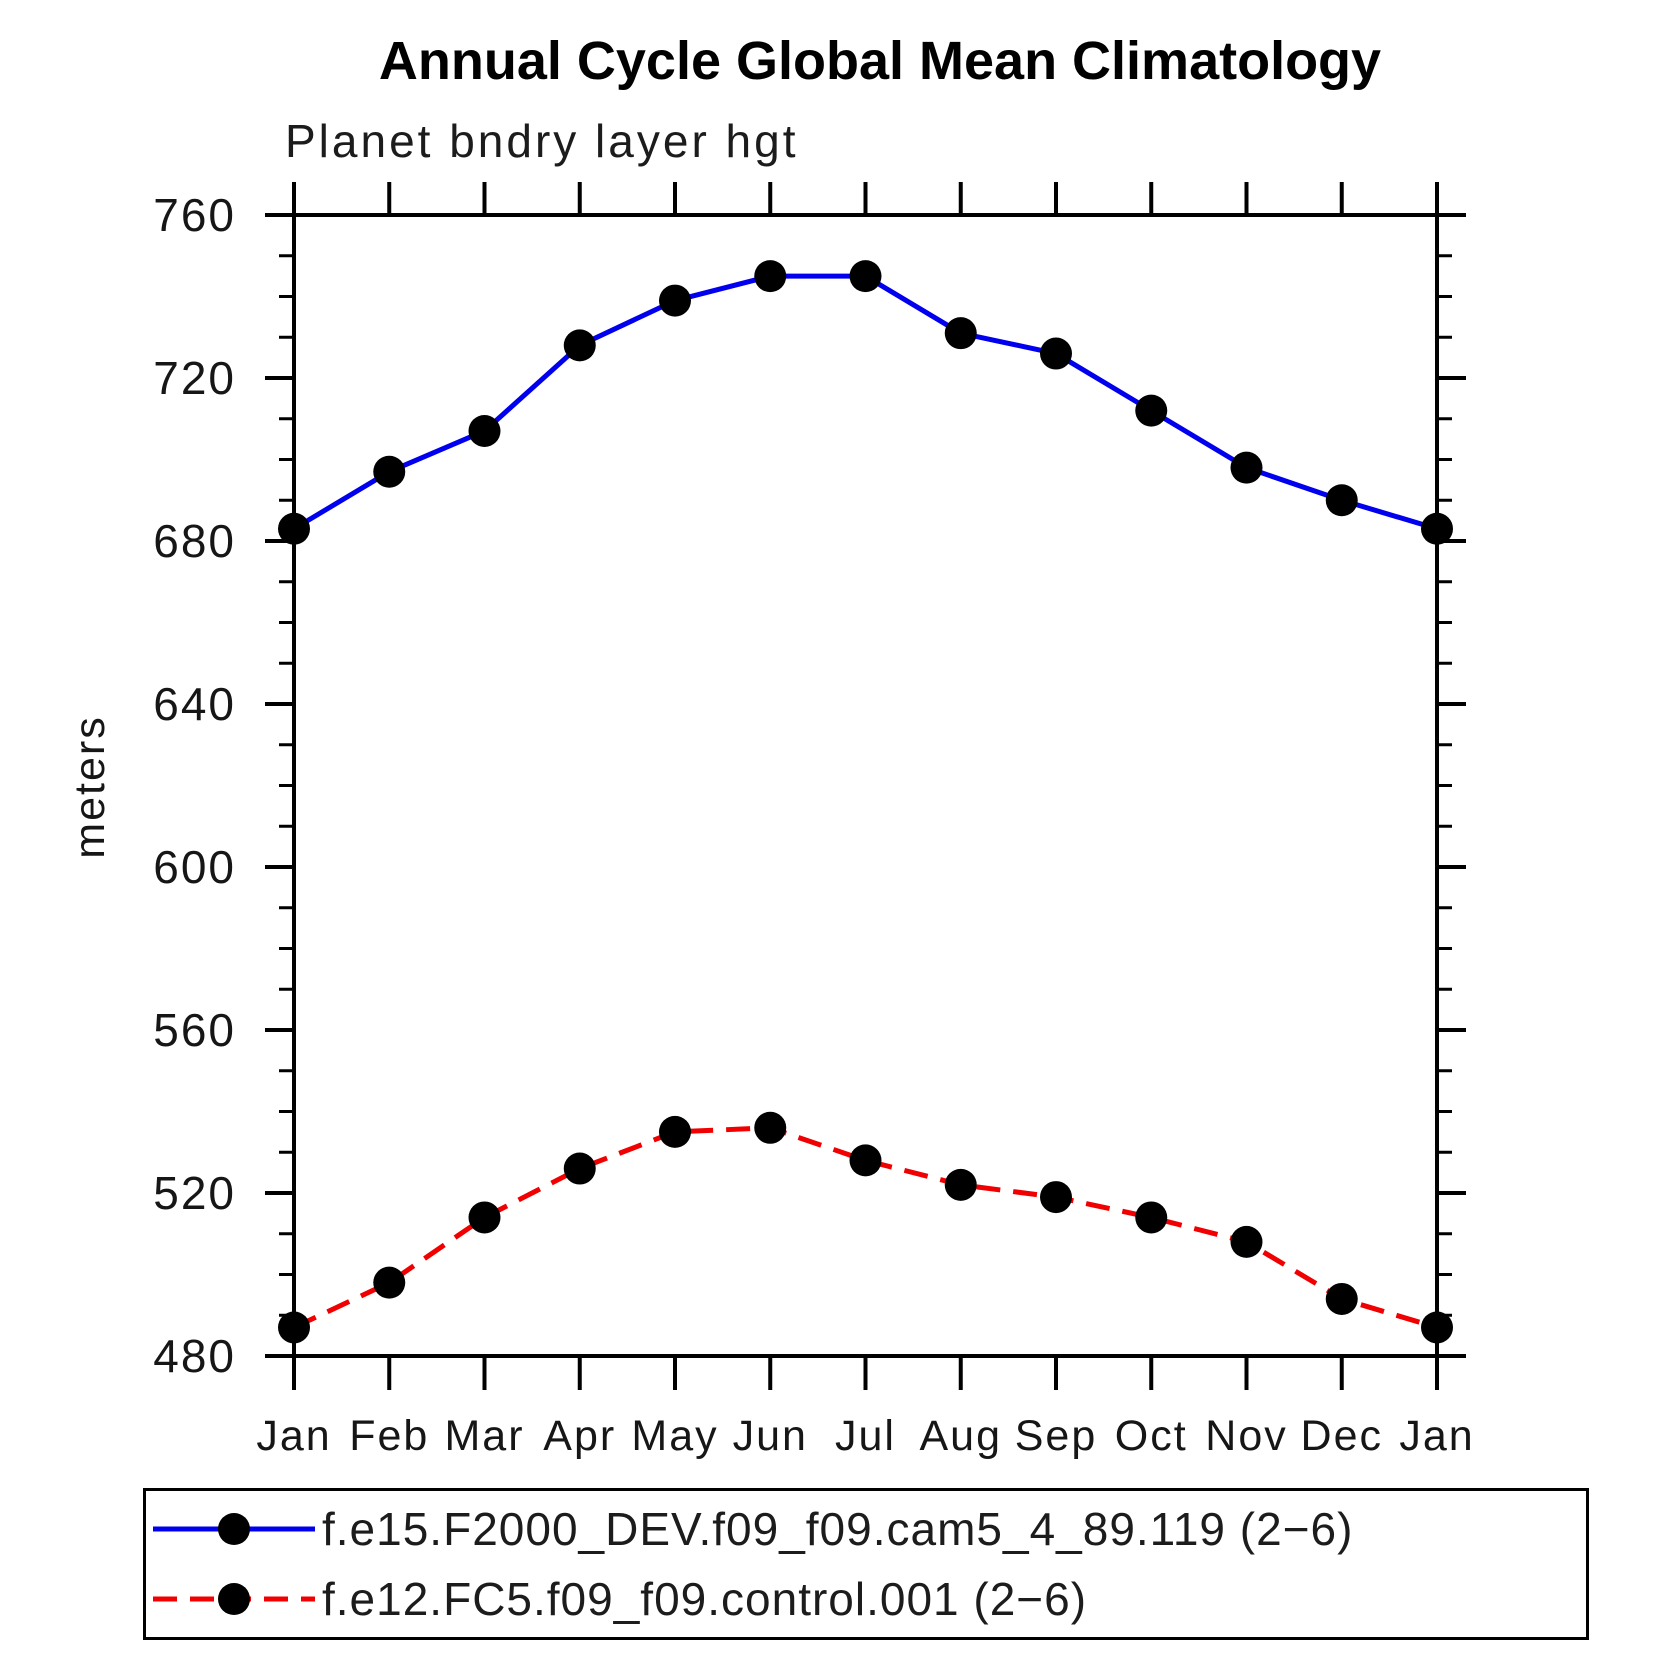 The height and width of the screenshot is (1680, 1680). What do you see at coordinates (1151, 1436) in the screenshot?
I see `x-axis-tick-label: Oct` at bounding box center [1151, 1436].